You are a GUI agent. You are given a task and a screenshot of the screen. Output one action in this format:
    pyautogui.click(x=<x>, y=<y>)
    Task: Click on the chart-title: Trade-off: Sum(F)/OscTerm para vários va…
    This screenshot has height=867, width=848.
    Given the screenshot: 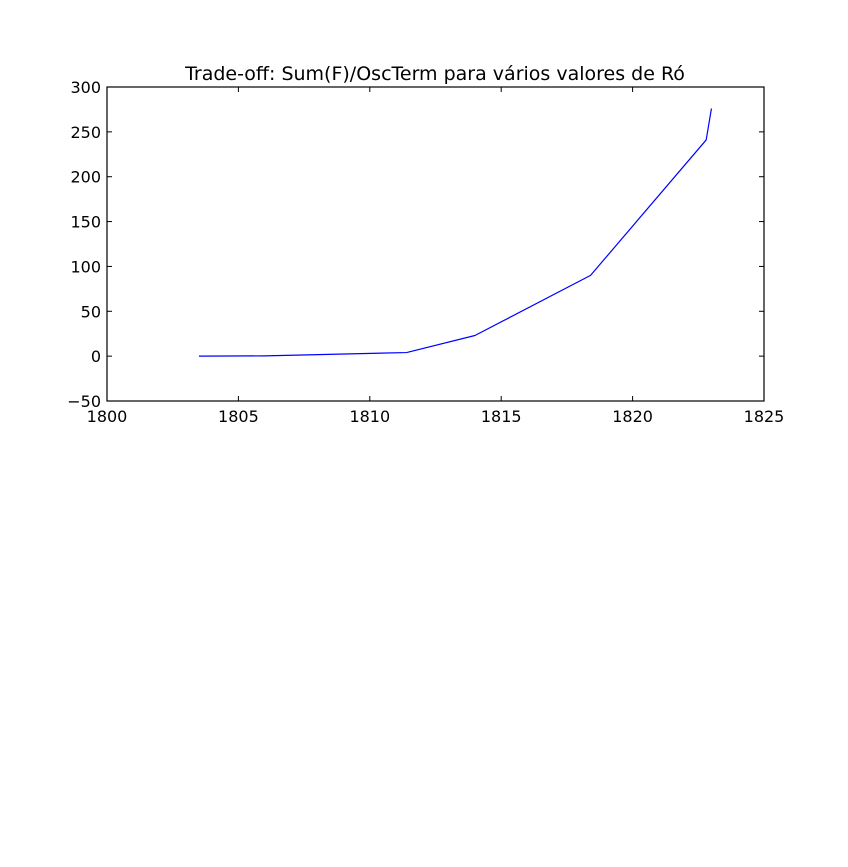 What is the action you would take?
    pyautogui.click(x=434, y=74)
    